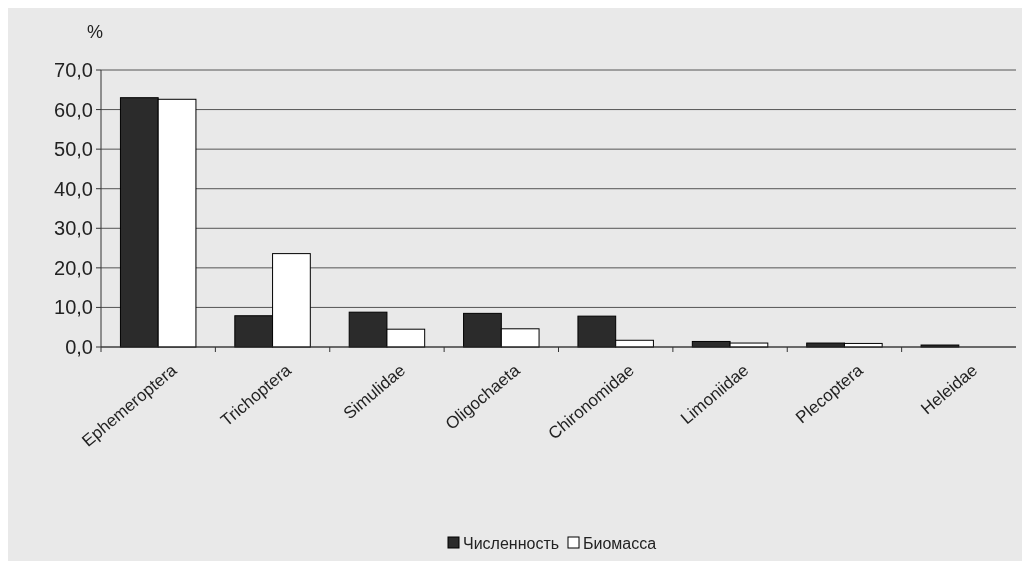 This screenshot has height=569, width=1030. Describe the element at coordinates (73, 188) in the screenshot. I see `y-tick-label: 40,0` at that location.